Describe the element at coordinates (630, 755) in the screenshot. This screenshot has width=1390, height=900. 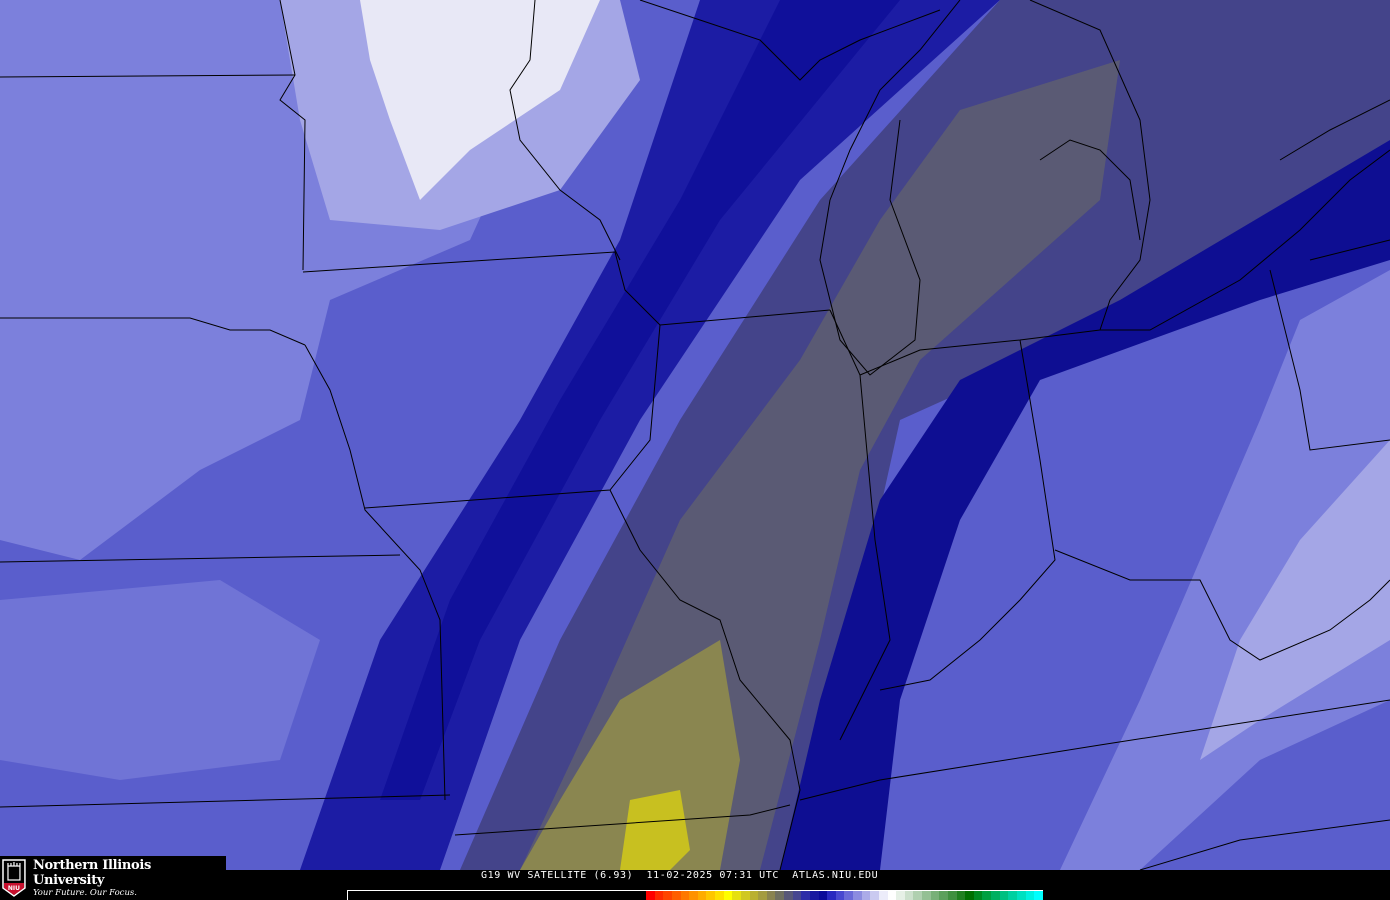
I see `dry-region-olive` at that location.